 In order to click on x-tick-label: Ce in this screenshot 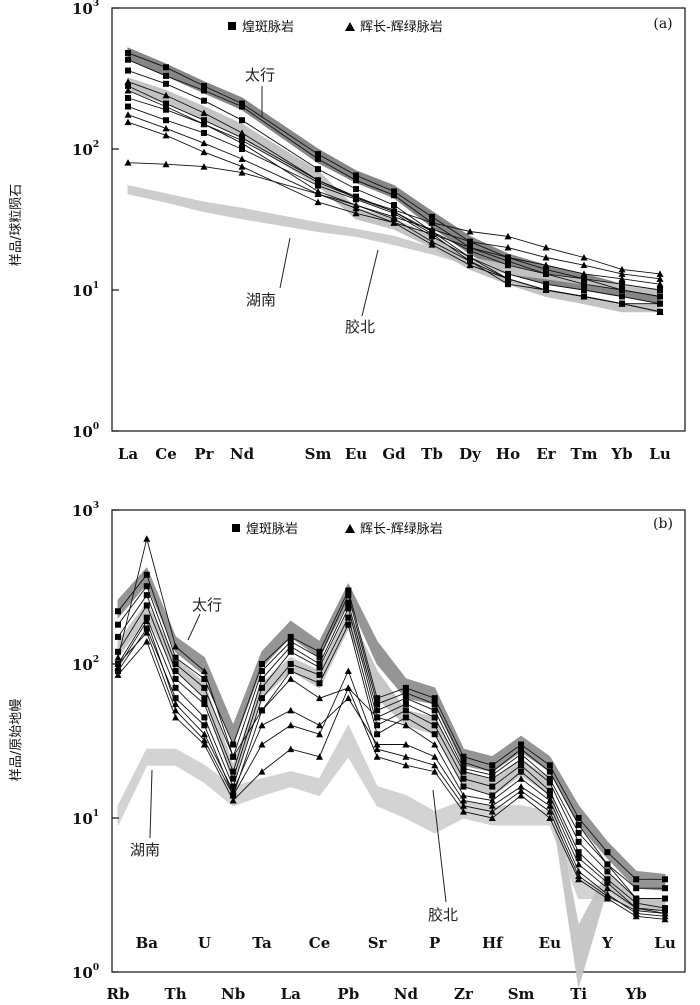, I will do `click(319, 943)`.